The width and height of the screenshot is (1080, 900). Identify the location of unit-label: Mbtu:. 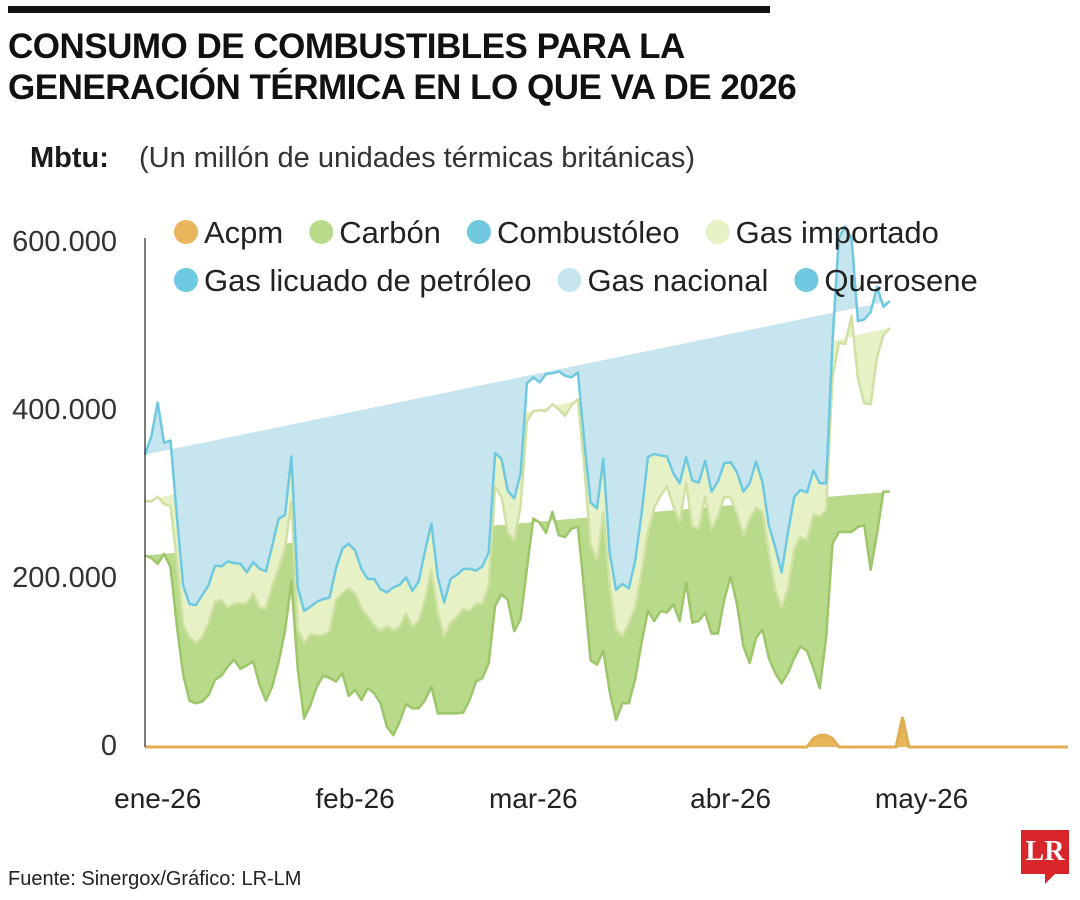
(69, 158).